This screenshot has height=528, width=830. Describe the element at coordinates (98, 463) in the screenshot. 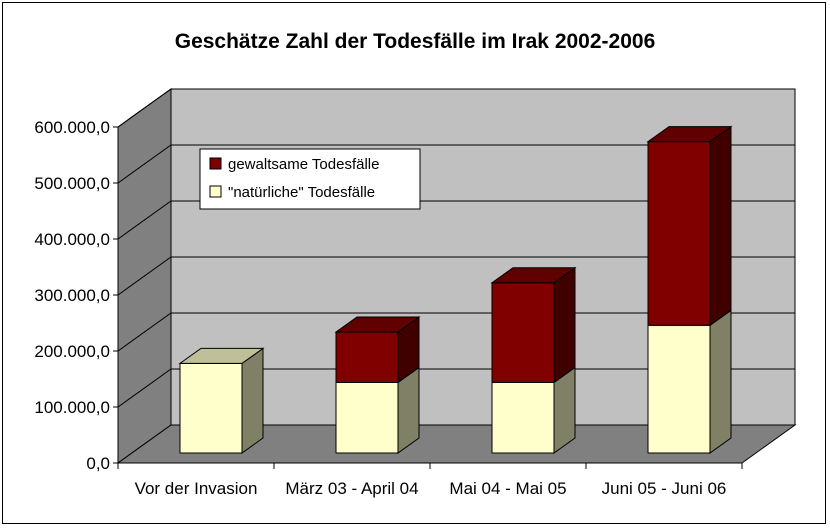

I see `y-tick-label: 0,0` at that location.